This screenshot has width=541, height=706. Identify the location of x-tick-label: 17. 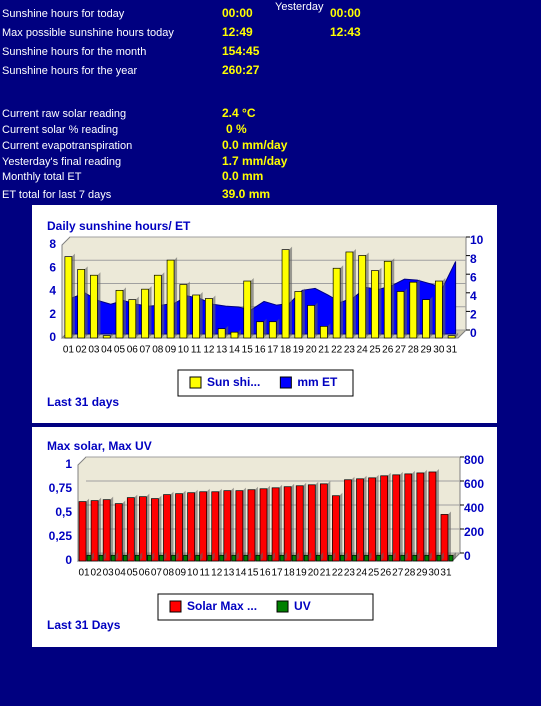
(273, 350).